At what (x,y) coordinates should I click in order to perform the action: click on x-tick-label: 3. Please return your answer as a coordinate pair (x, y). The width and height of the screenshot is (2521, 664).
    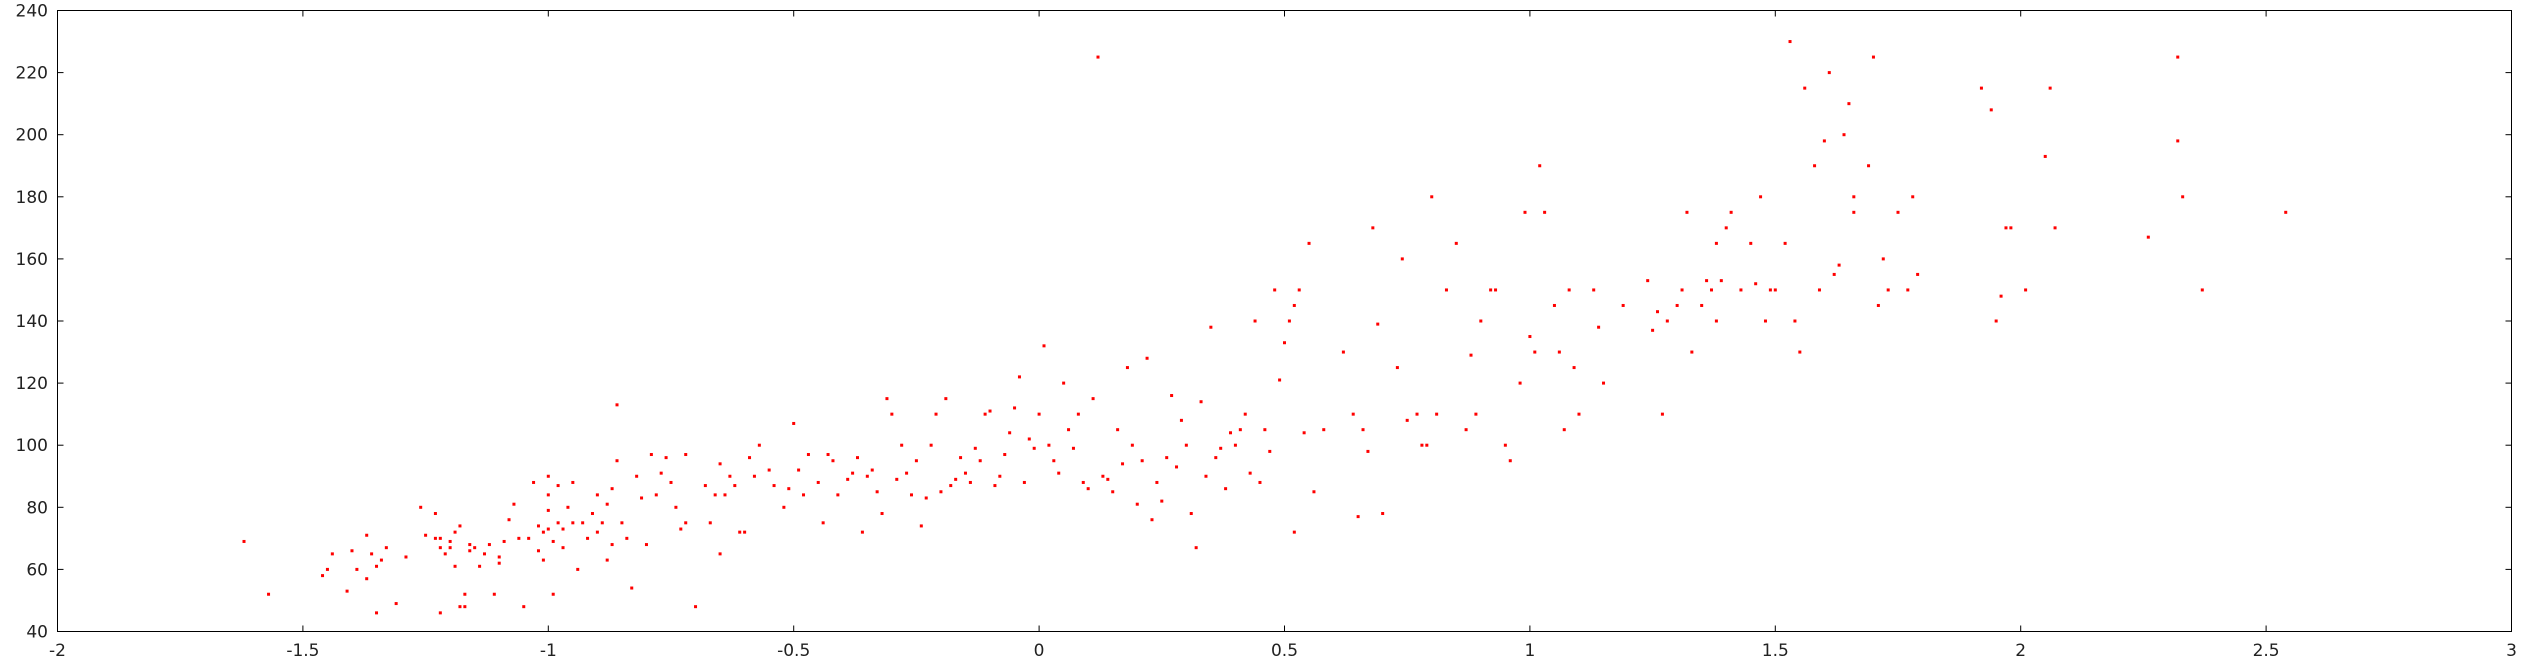
    Looking at the image, I should click on (2511, 651).